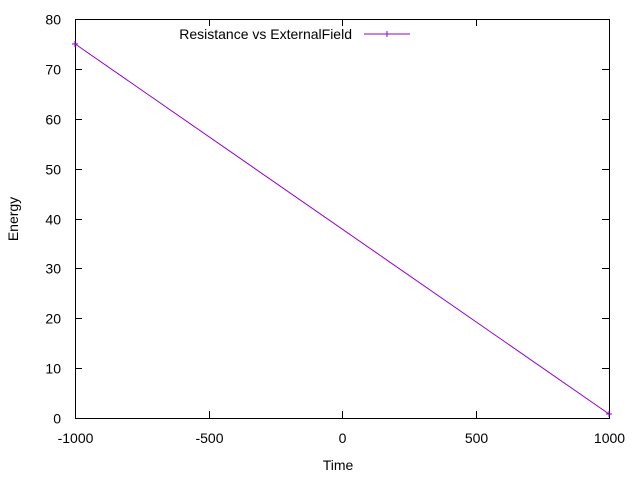  I want to click on legend-marker, so click(387, 34).